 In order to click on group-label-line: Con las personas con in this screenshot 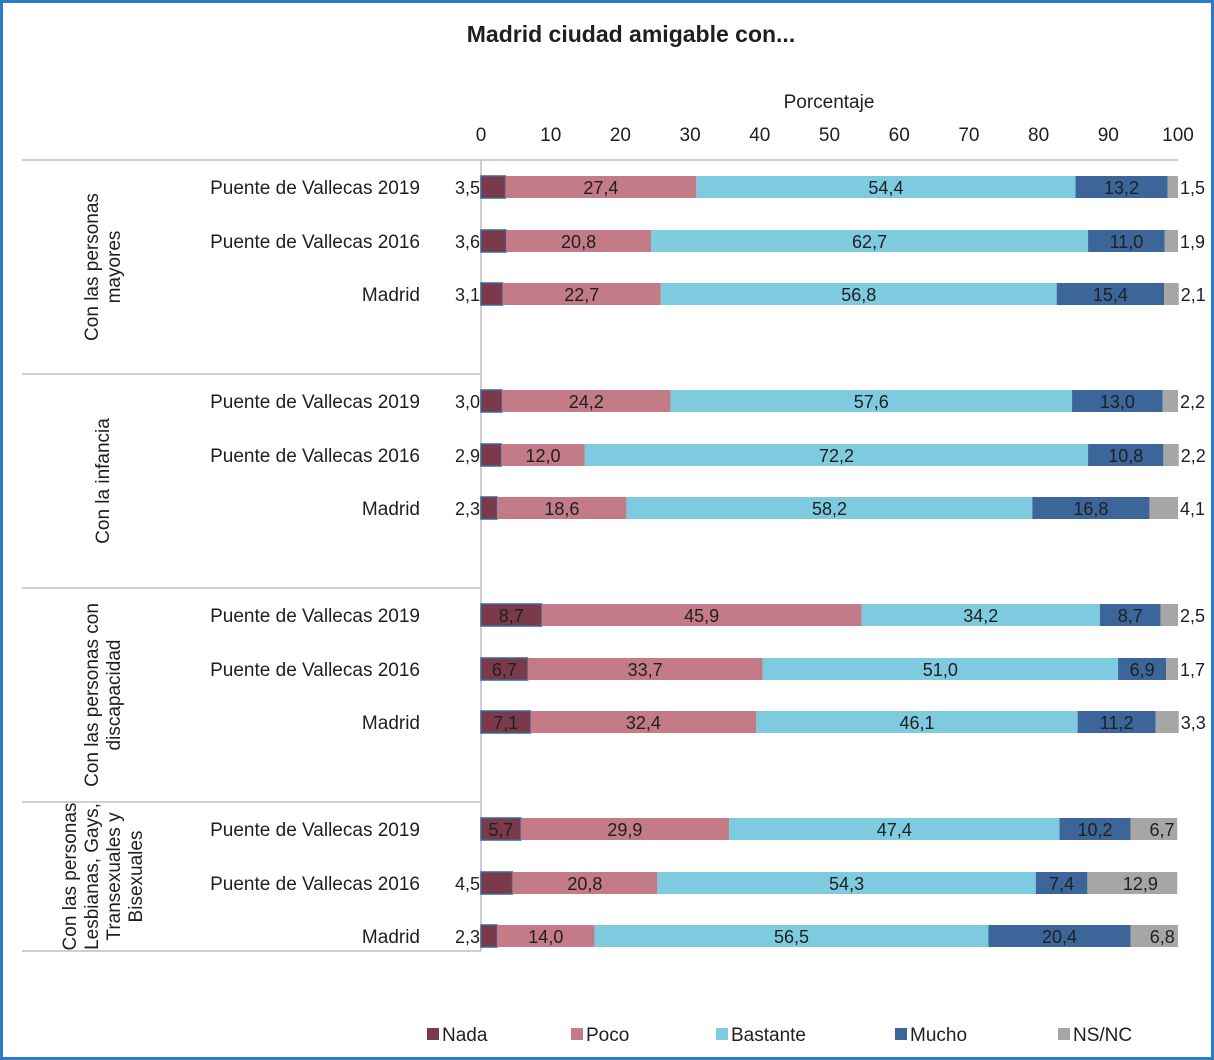, I will do `click(92, 695)`.